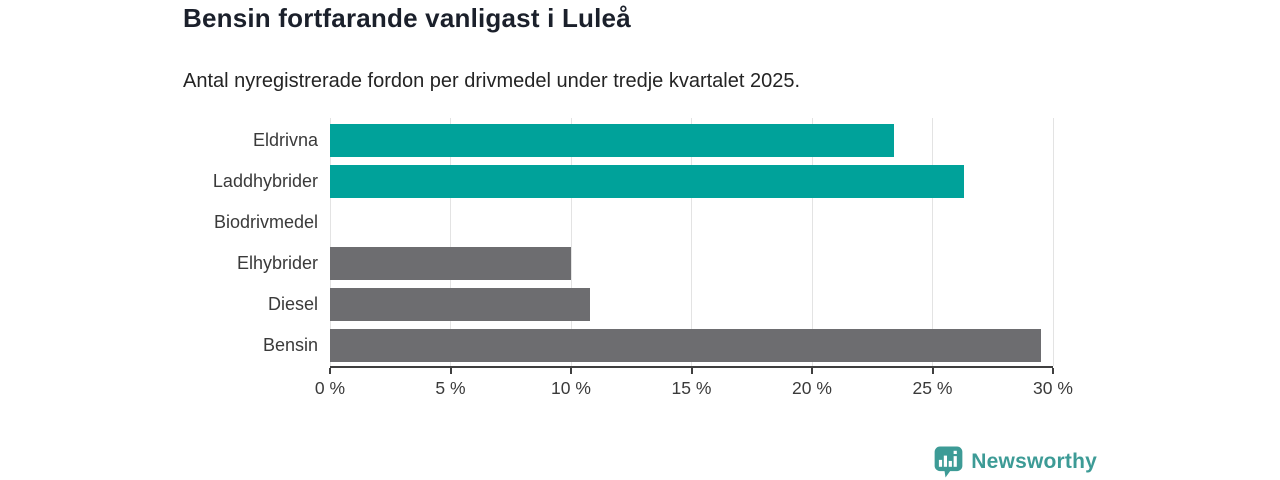 The image size is (1280, 480). I want to click on bar-diesel, so click(460, 304).